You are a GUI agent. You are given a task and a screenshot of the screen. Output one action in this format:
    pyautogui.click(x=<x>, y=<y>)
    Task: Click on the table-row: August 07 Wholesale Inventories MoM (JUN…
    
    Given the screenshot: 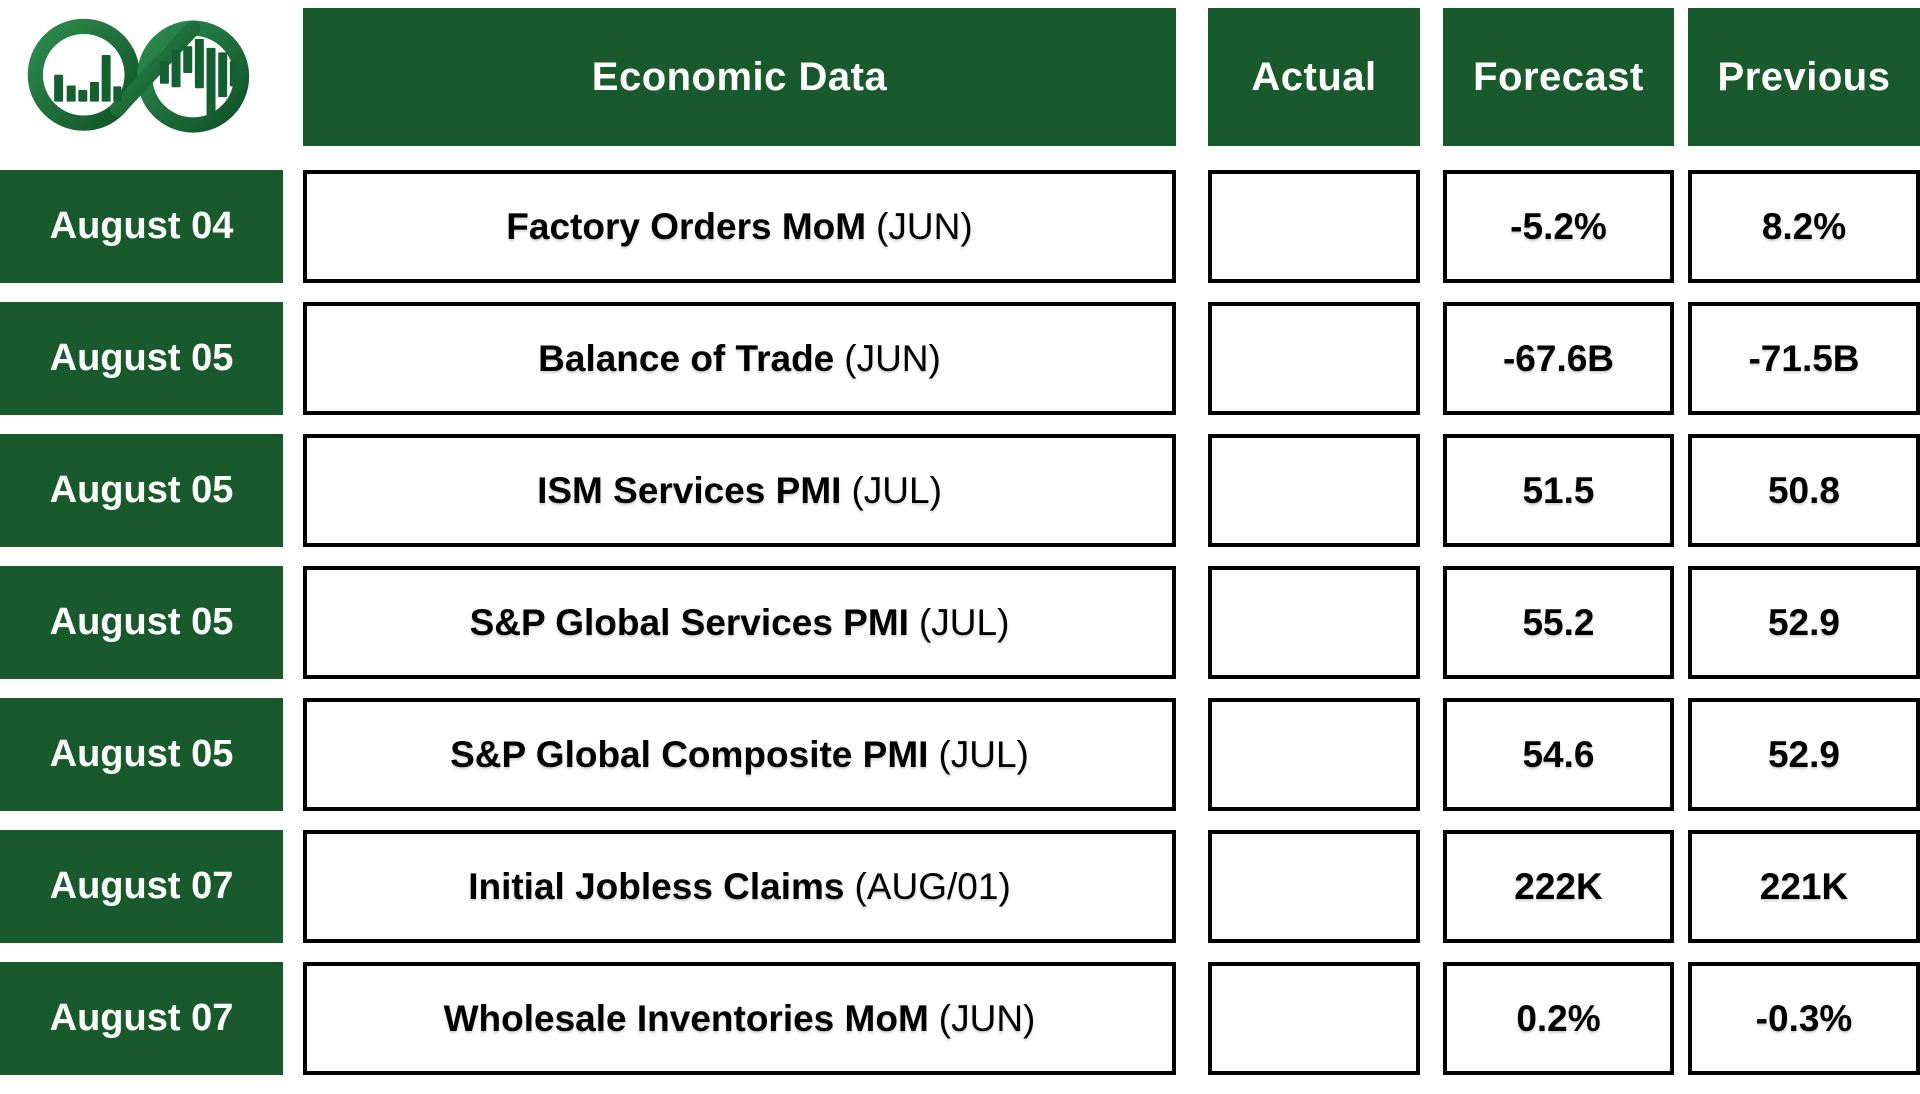 What is the action you would take?
    pyautogui.click(x=960, y=1018)
    